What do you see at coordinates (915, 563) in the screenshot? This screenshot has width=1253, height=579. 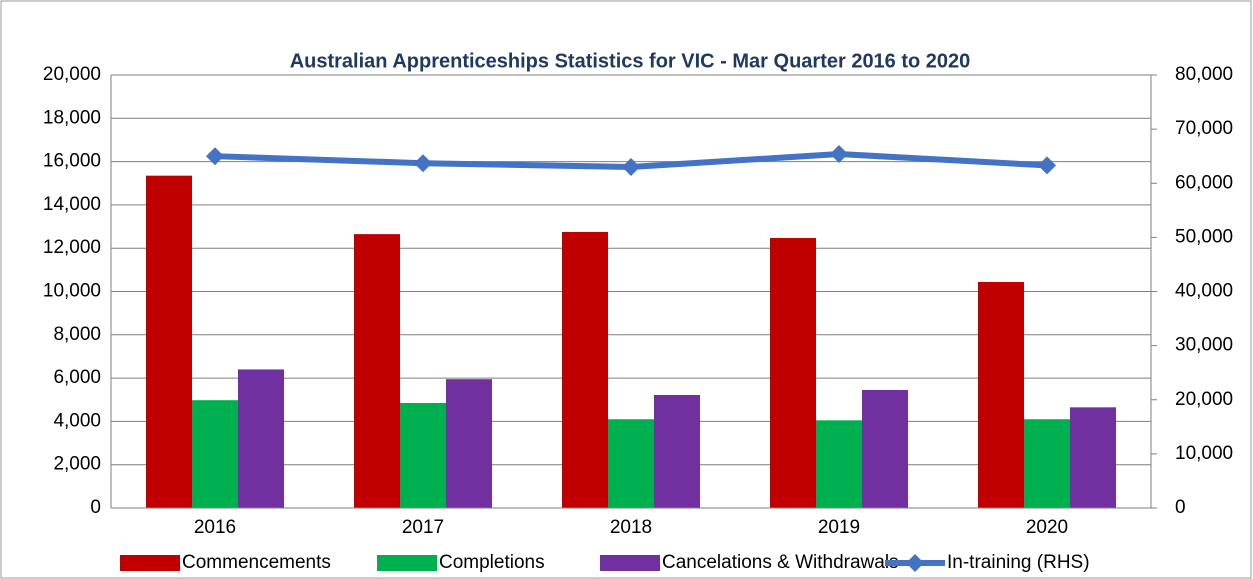 I see `legend-marker` at bounding box center [915, 563].